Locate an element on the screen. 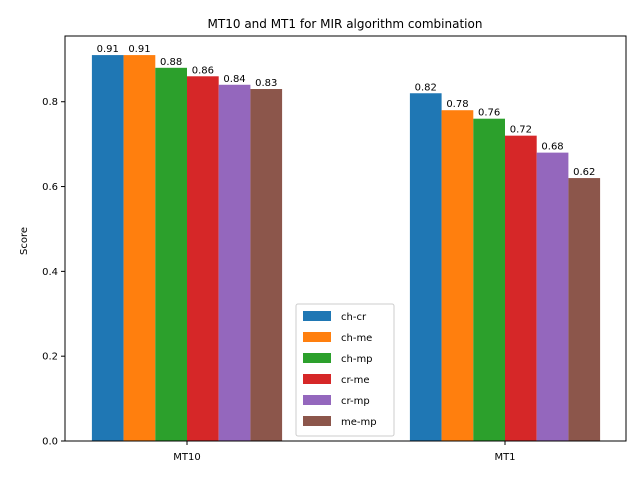 This screenshot has width=640, height=480. bar-ch-me-MT1 is located at coordinates (457, 275).